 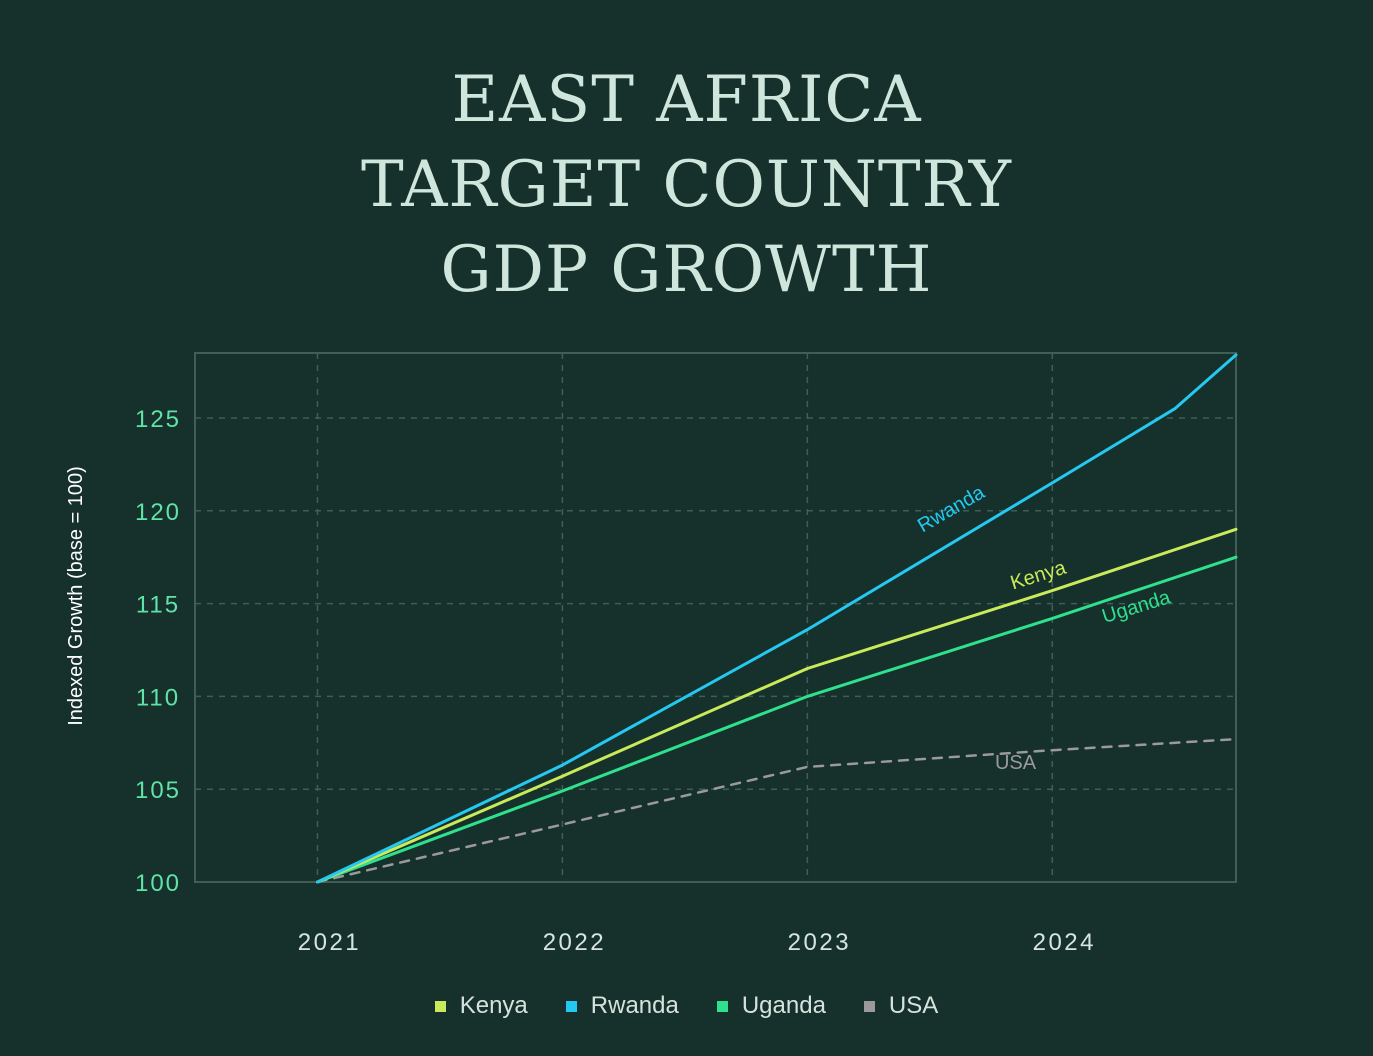 I want to click on legend-item-usa: USA, so click(x=901, y=1006).